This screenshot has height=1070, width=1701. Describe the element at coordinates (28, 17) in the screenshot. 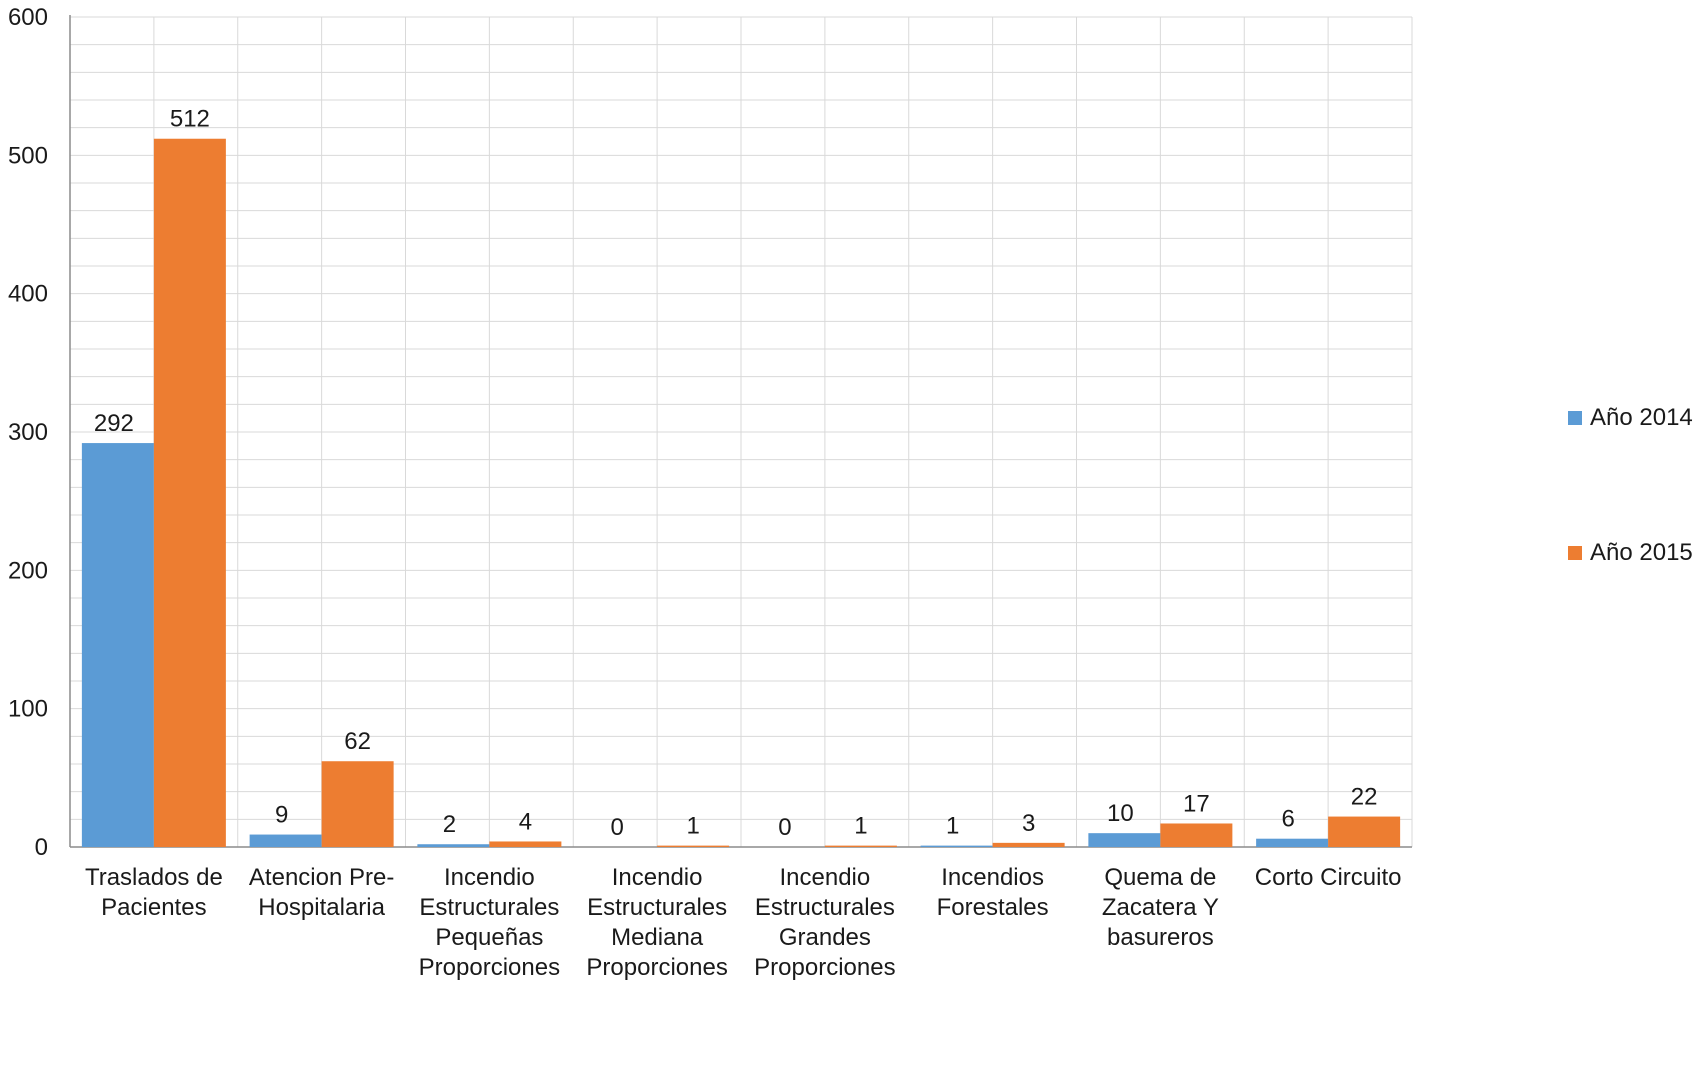

I see `y-tick-label: 600` at that location.